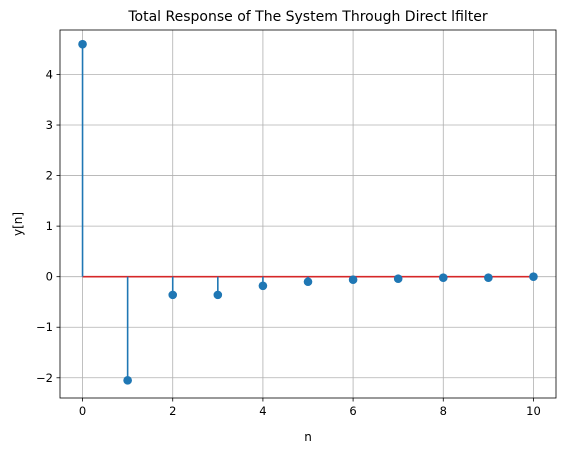 Image resolution: width=565 pixels, height=453 pixels. I want to click on y-tick-label: −1, so click(44, 327).